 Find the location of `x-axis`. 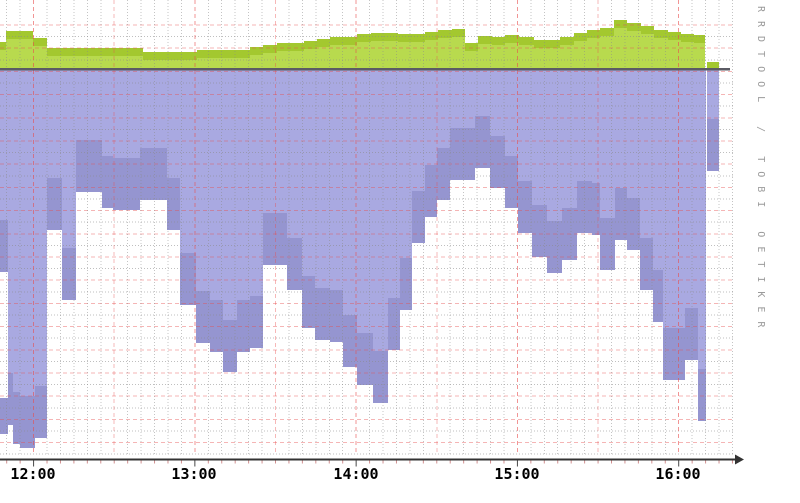

x-axis is located at coordinates (372, 460).